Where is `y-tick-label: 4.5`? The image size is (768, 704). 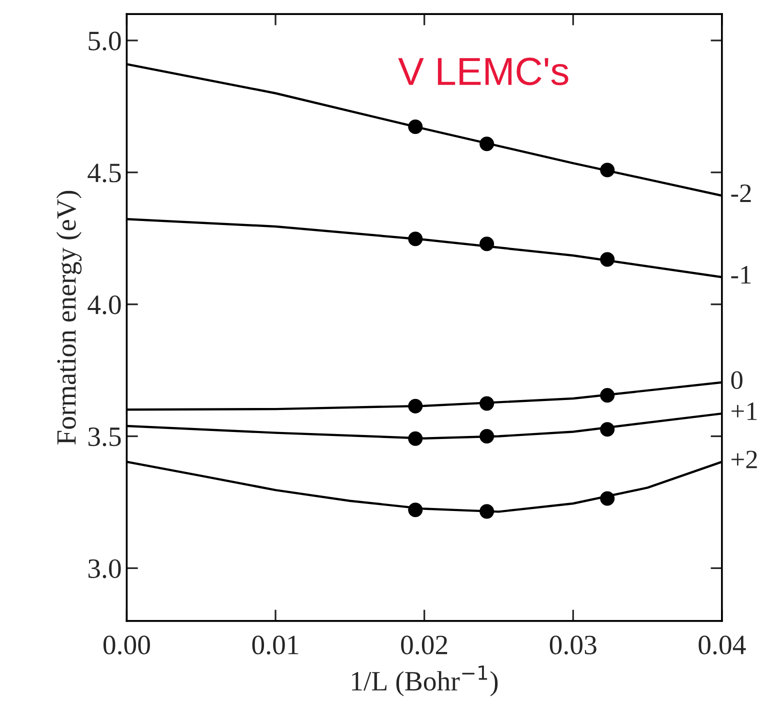
y-tick-label: 4.5 is located at coordinates (104, 173).